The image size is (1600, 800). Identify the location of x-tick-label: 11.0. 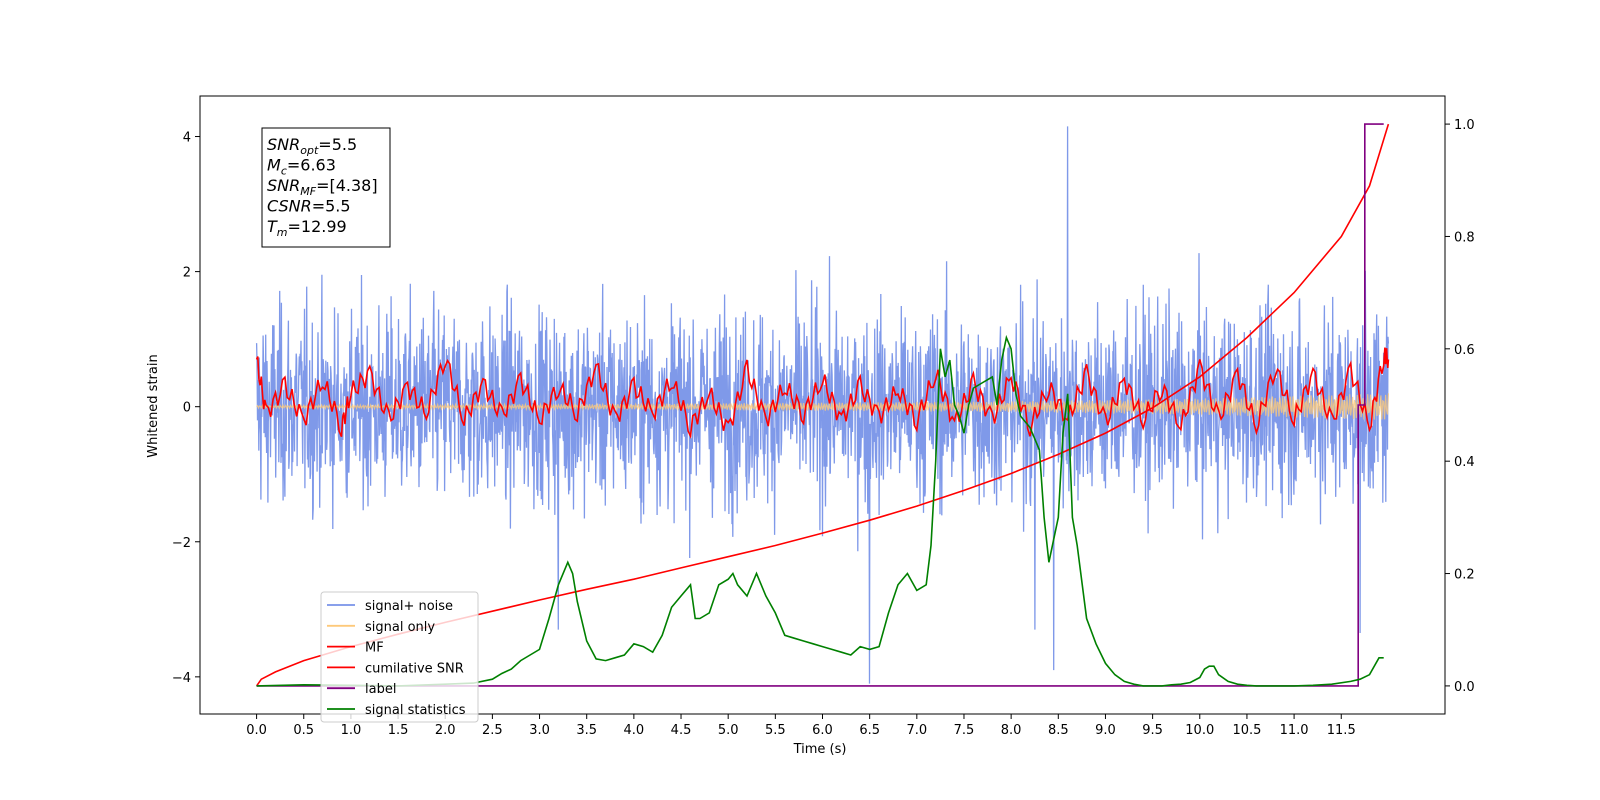
(1294, 730).